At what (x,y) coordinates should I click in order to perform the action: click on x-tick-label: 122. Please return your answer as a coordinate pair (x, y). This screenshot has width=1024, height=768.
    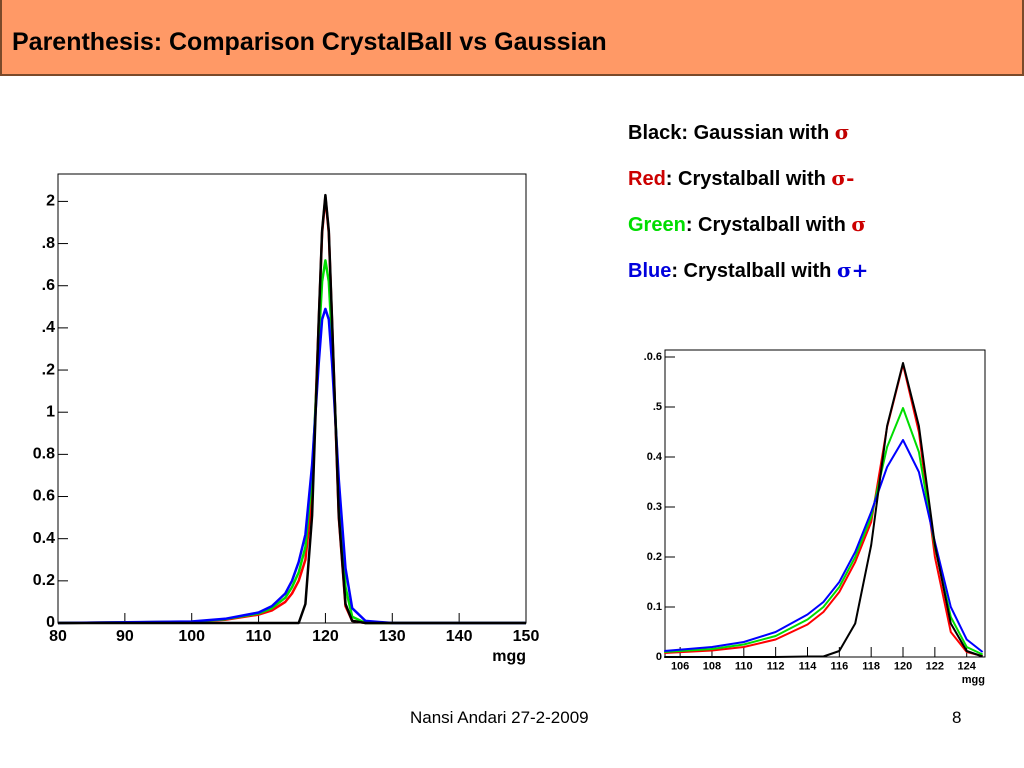
    Looking at the image, I should click on (935, 666).